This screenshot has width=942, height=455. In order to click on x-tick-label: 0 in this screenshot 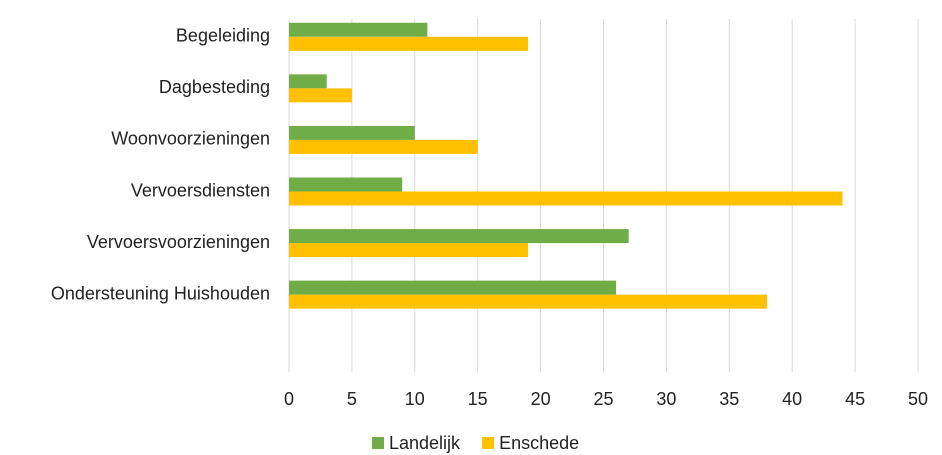, I will do `click(289, 399)`.